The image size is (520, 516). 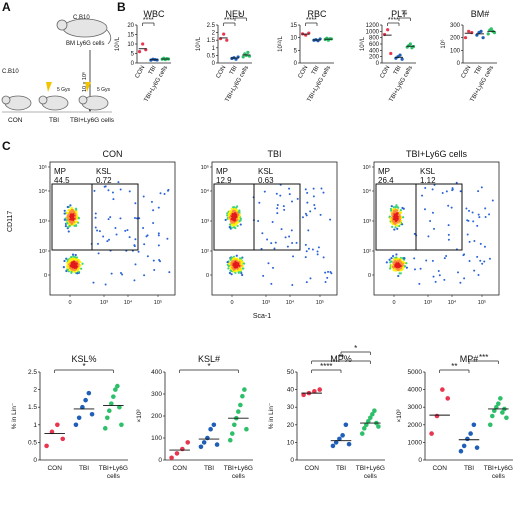 What do you see at coordinates (179, 468) in the screenshot?
I see `x-tick-label: CON` at bounding box center [179, 468].